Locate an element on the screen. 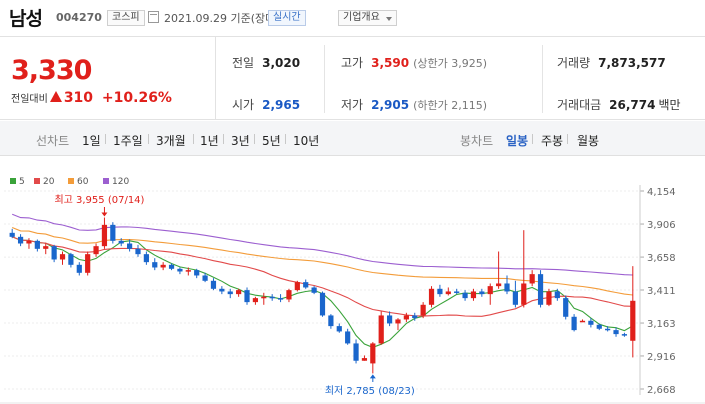  legend-label-20: 20 is located at coordinates (49, 182).